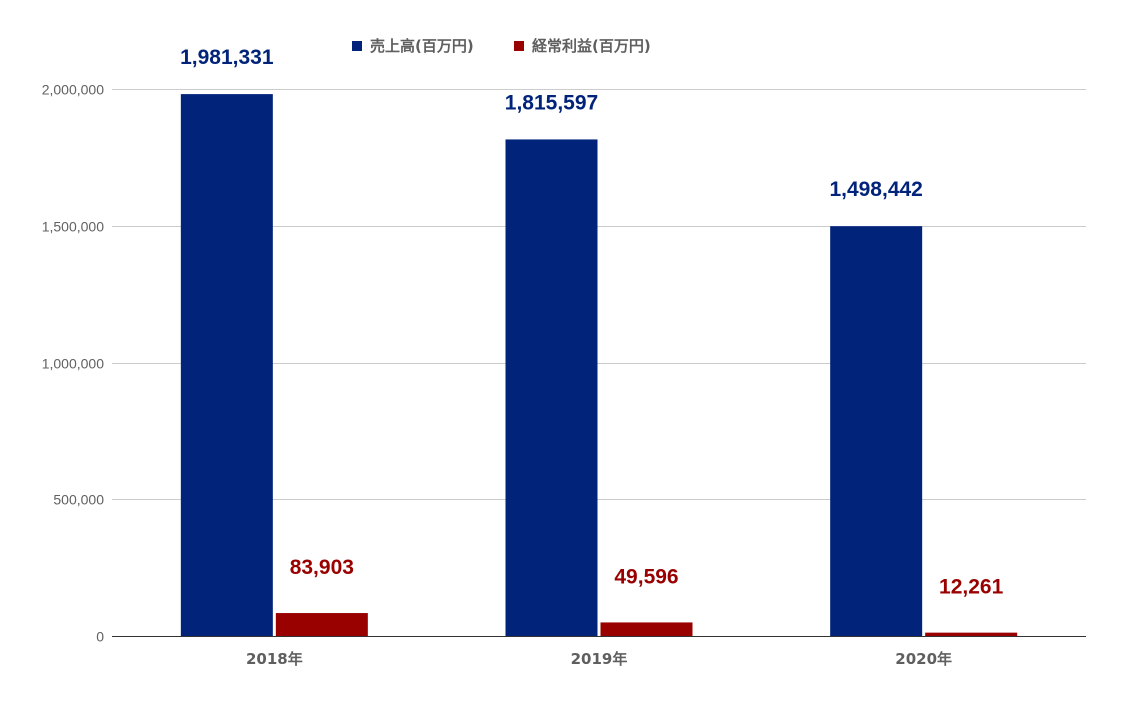 Image resolution: width=1122 pixels, height=703 pixels. I want to click on x-category-label: 2018年, so click(274, 659).